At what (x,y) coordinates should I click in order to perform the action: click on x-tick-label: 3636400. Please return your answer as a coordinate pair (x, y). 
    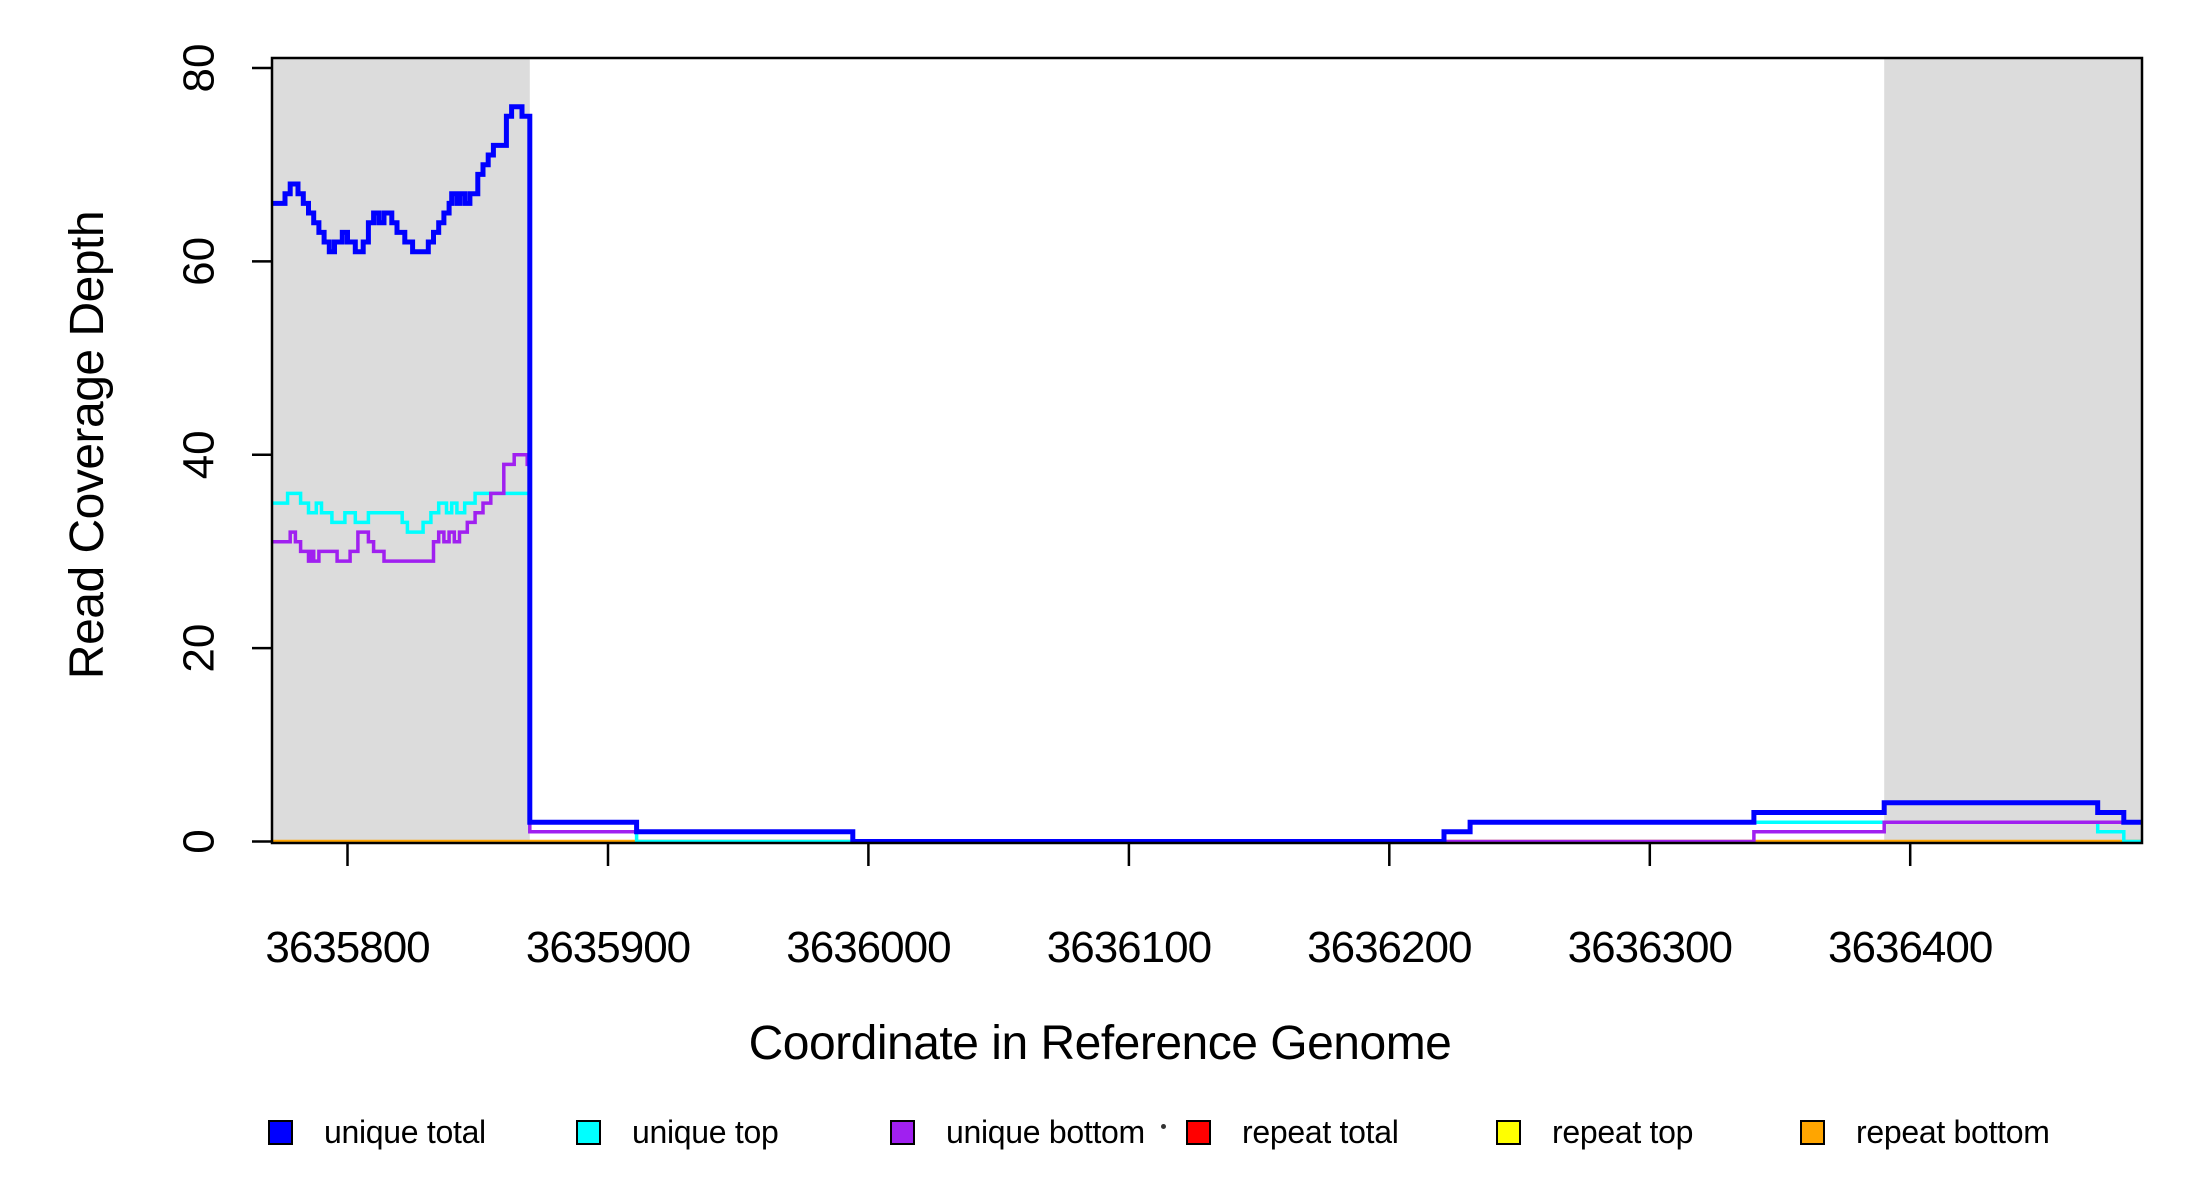
    Looking at the image, I should click on (1910, 947).